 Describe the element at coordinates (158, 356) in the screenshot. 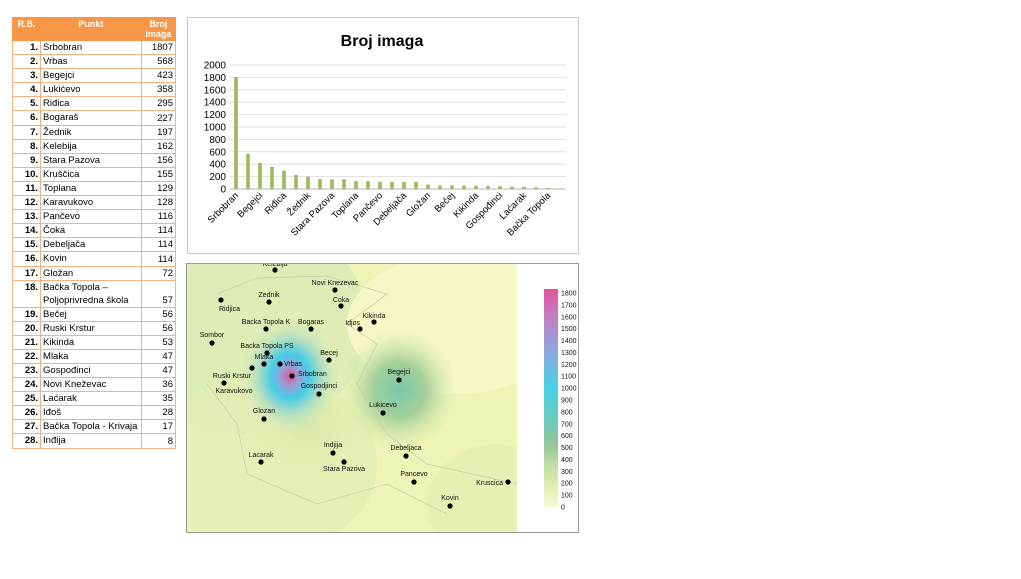

I see `row-broj-imaga: 47` at that location.